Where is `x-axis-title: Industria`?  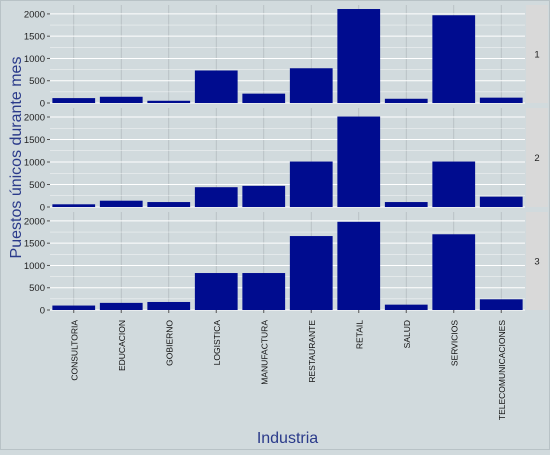
x-axis-title: Industria is located at coordinates (287, 438).